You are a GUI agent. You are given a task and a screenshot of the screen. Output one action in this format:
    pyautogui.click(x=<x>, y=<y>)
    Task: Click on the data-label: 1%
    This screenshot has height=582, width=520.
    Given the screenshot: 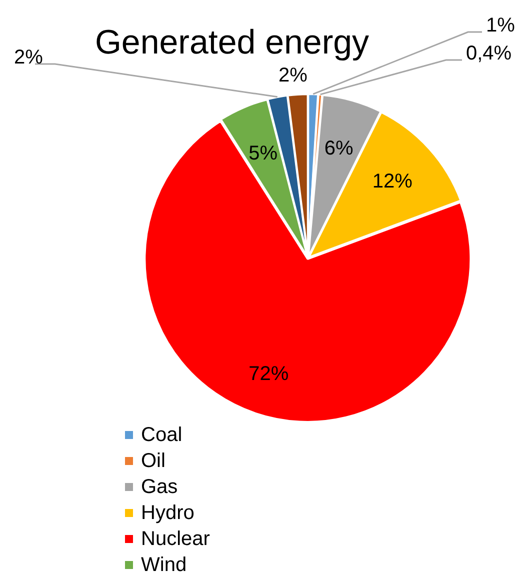 What is the action you would take?
    pyautogui.click(x=501, y=25)
    